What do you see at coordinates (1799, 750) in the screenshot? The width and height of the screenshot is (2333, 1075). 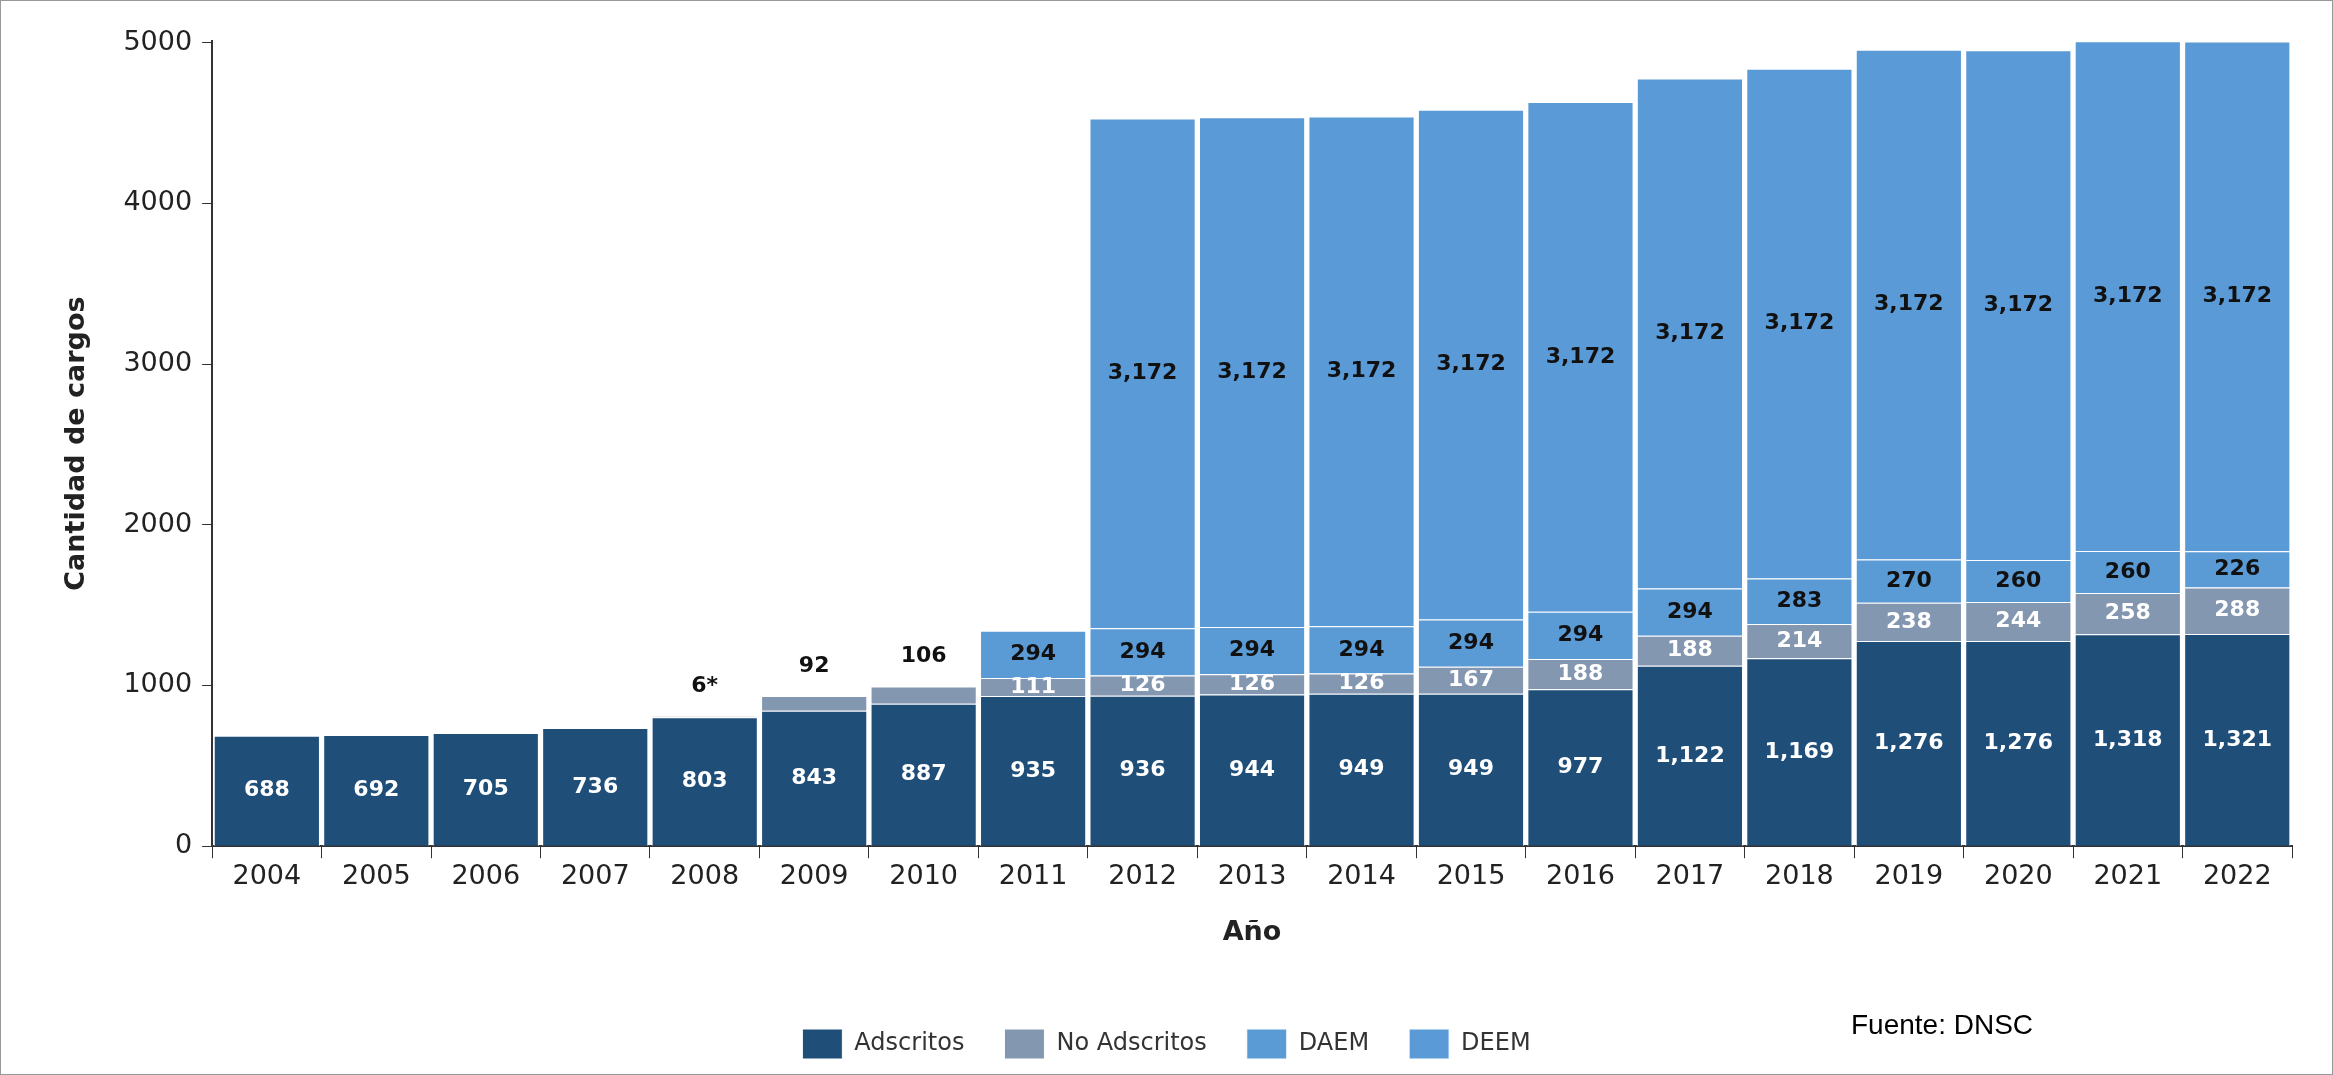 I see `data-label: 1,169` at bounding box center [1799, 750].